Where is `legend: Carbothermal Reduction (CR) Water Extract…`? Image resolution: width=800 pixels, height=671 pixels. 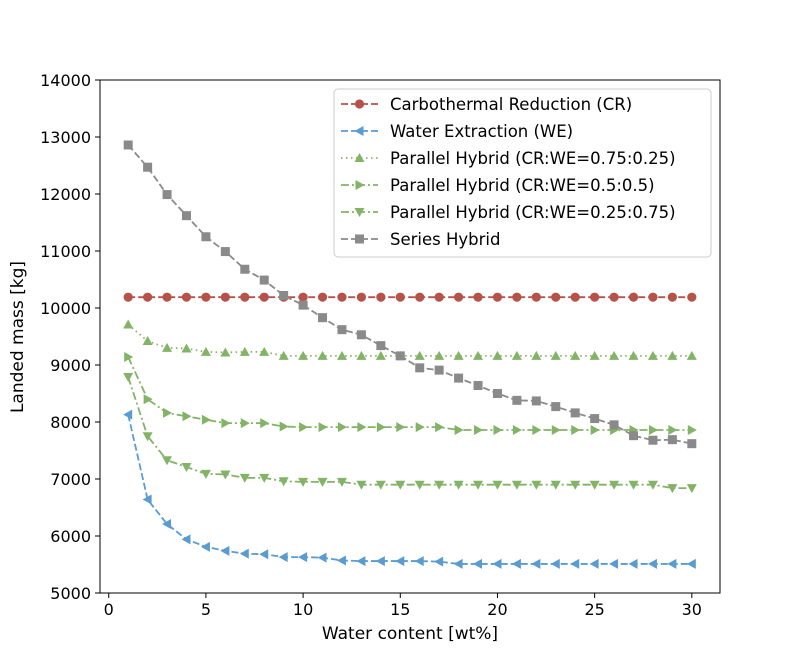
legend: Carbothermal Reduction (CR) Water Extract… is located at coordinates (522, 173).